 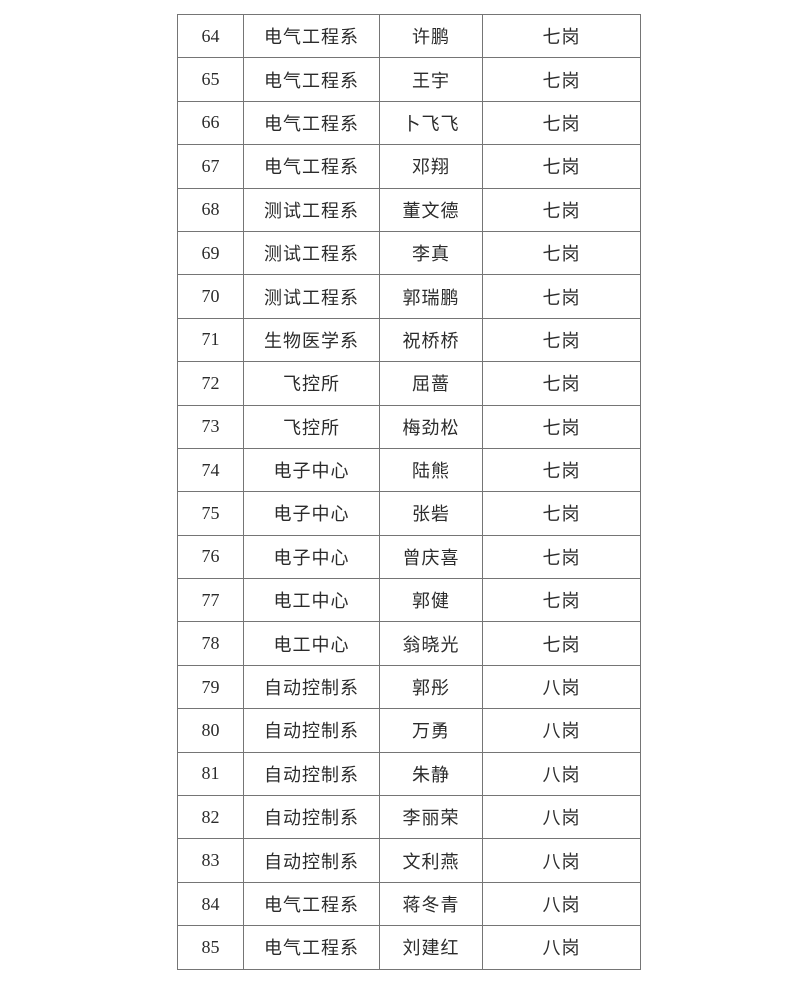 I want to click on cell-row-number: 73, so click(x=210, y=426).